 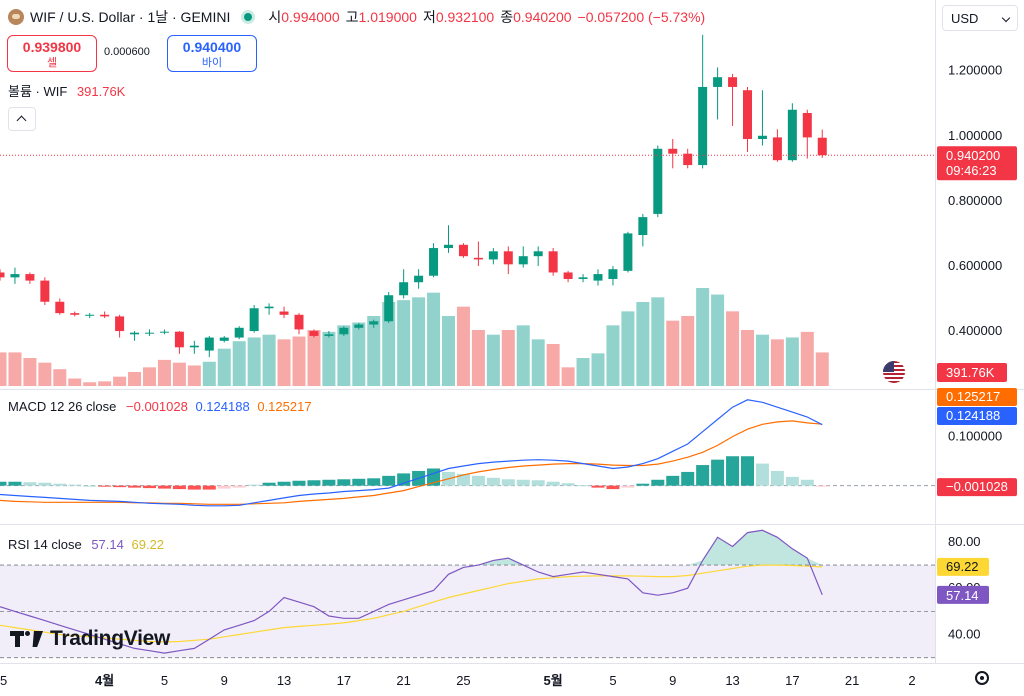 What do you see at coordinates (52, 53) in the screenshot?
I see `sell-button: 0.939800 셀` at bounding box center [52, 53].